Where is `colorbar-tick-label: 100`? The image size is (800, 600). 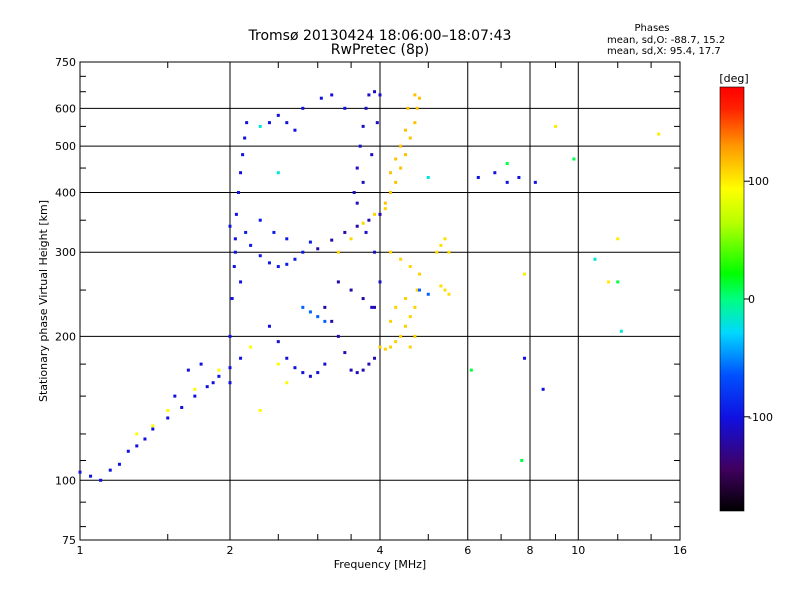
colorbar-tick-label: 100 is located at coordinates (758, 181).